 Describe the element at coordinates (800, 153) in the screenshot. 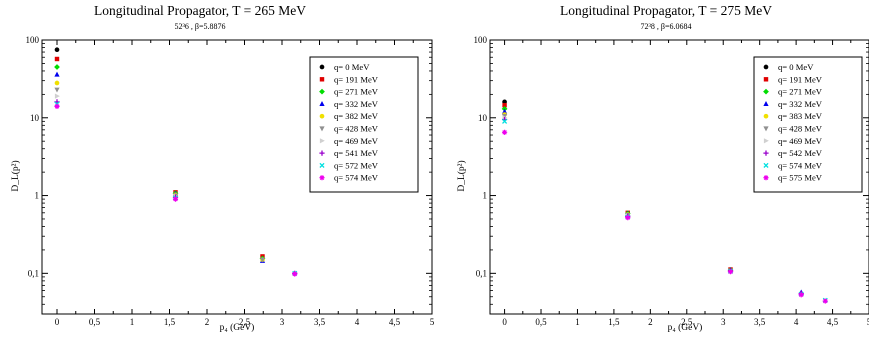

I see `legend-label: q= 542 MeV` at that location.